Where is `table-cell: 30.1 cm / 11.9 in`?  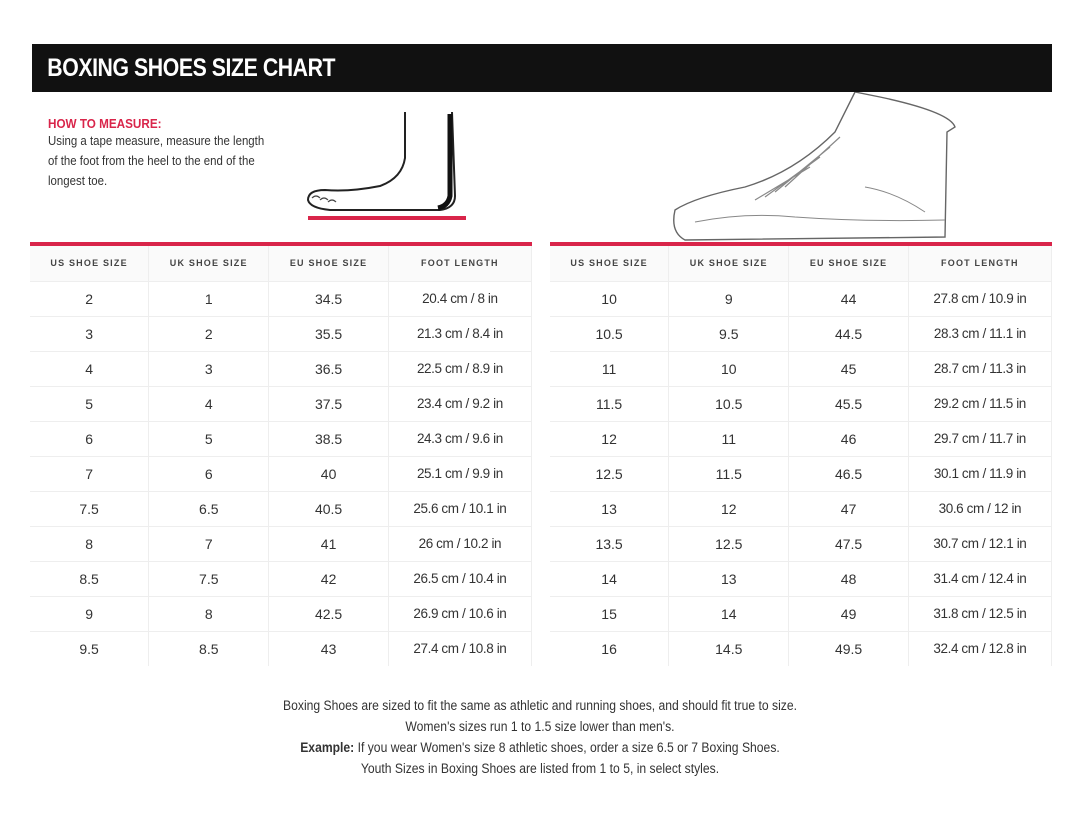
table-cell: 30.1 cm / 11.9 in is located at coordinates (980, 473).